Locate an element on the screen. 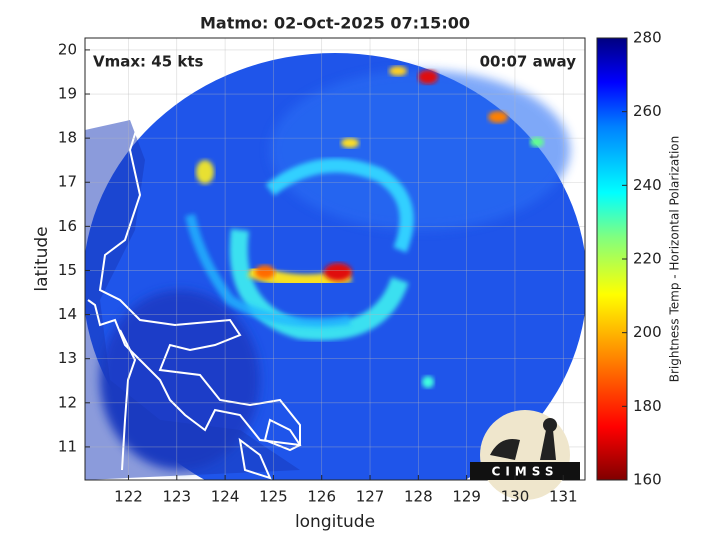  x-tick-label: 125 is located at coordinates (273, 497).